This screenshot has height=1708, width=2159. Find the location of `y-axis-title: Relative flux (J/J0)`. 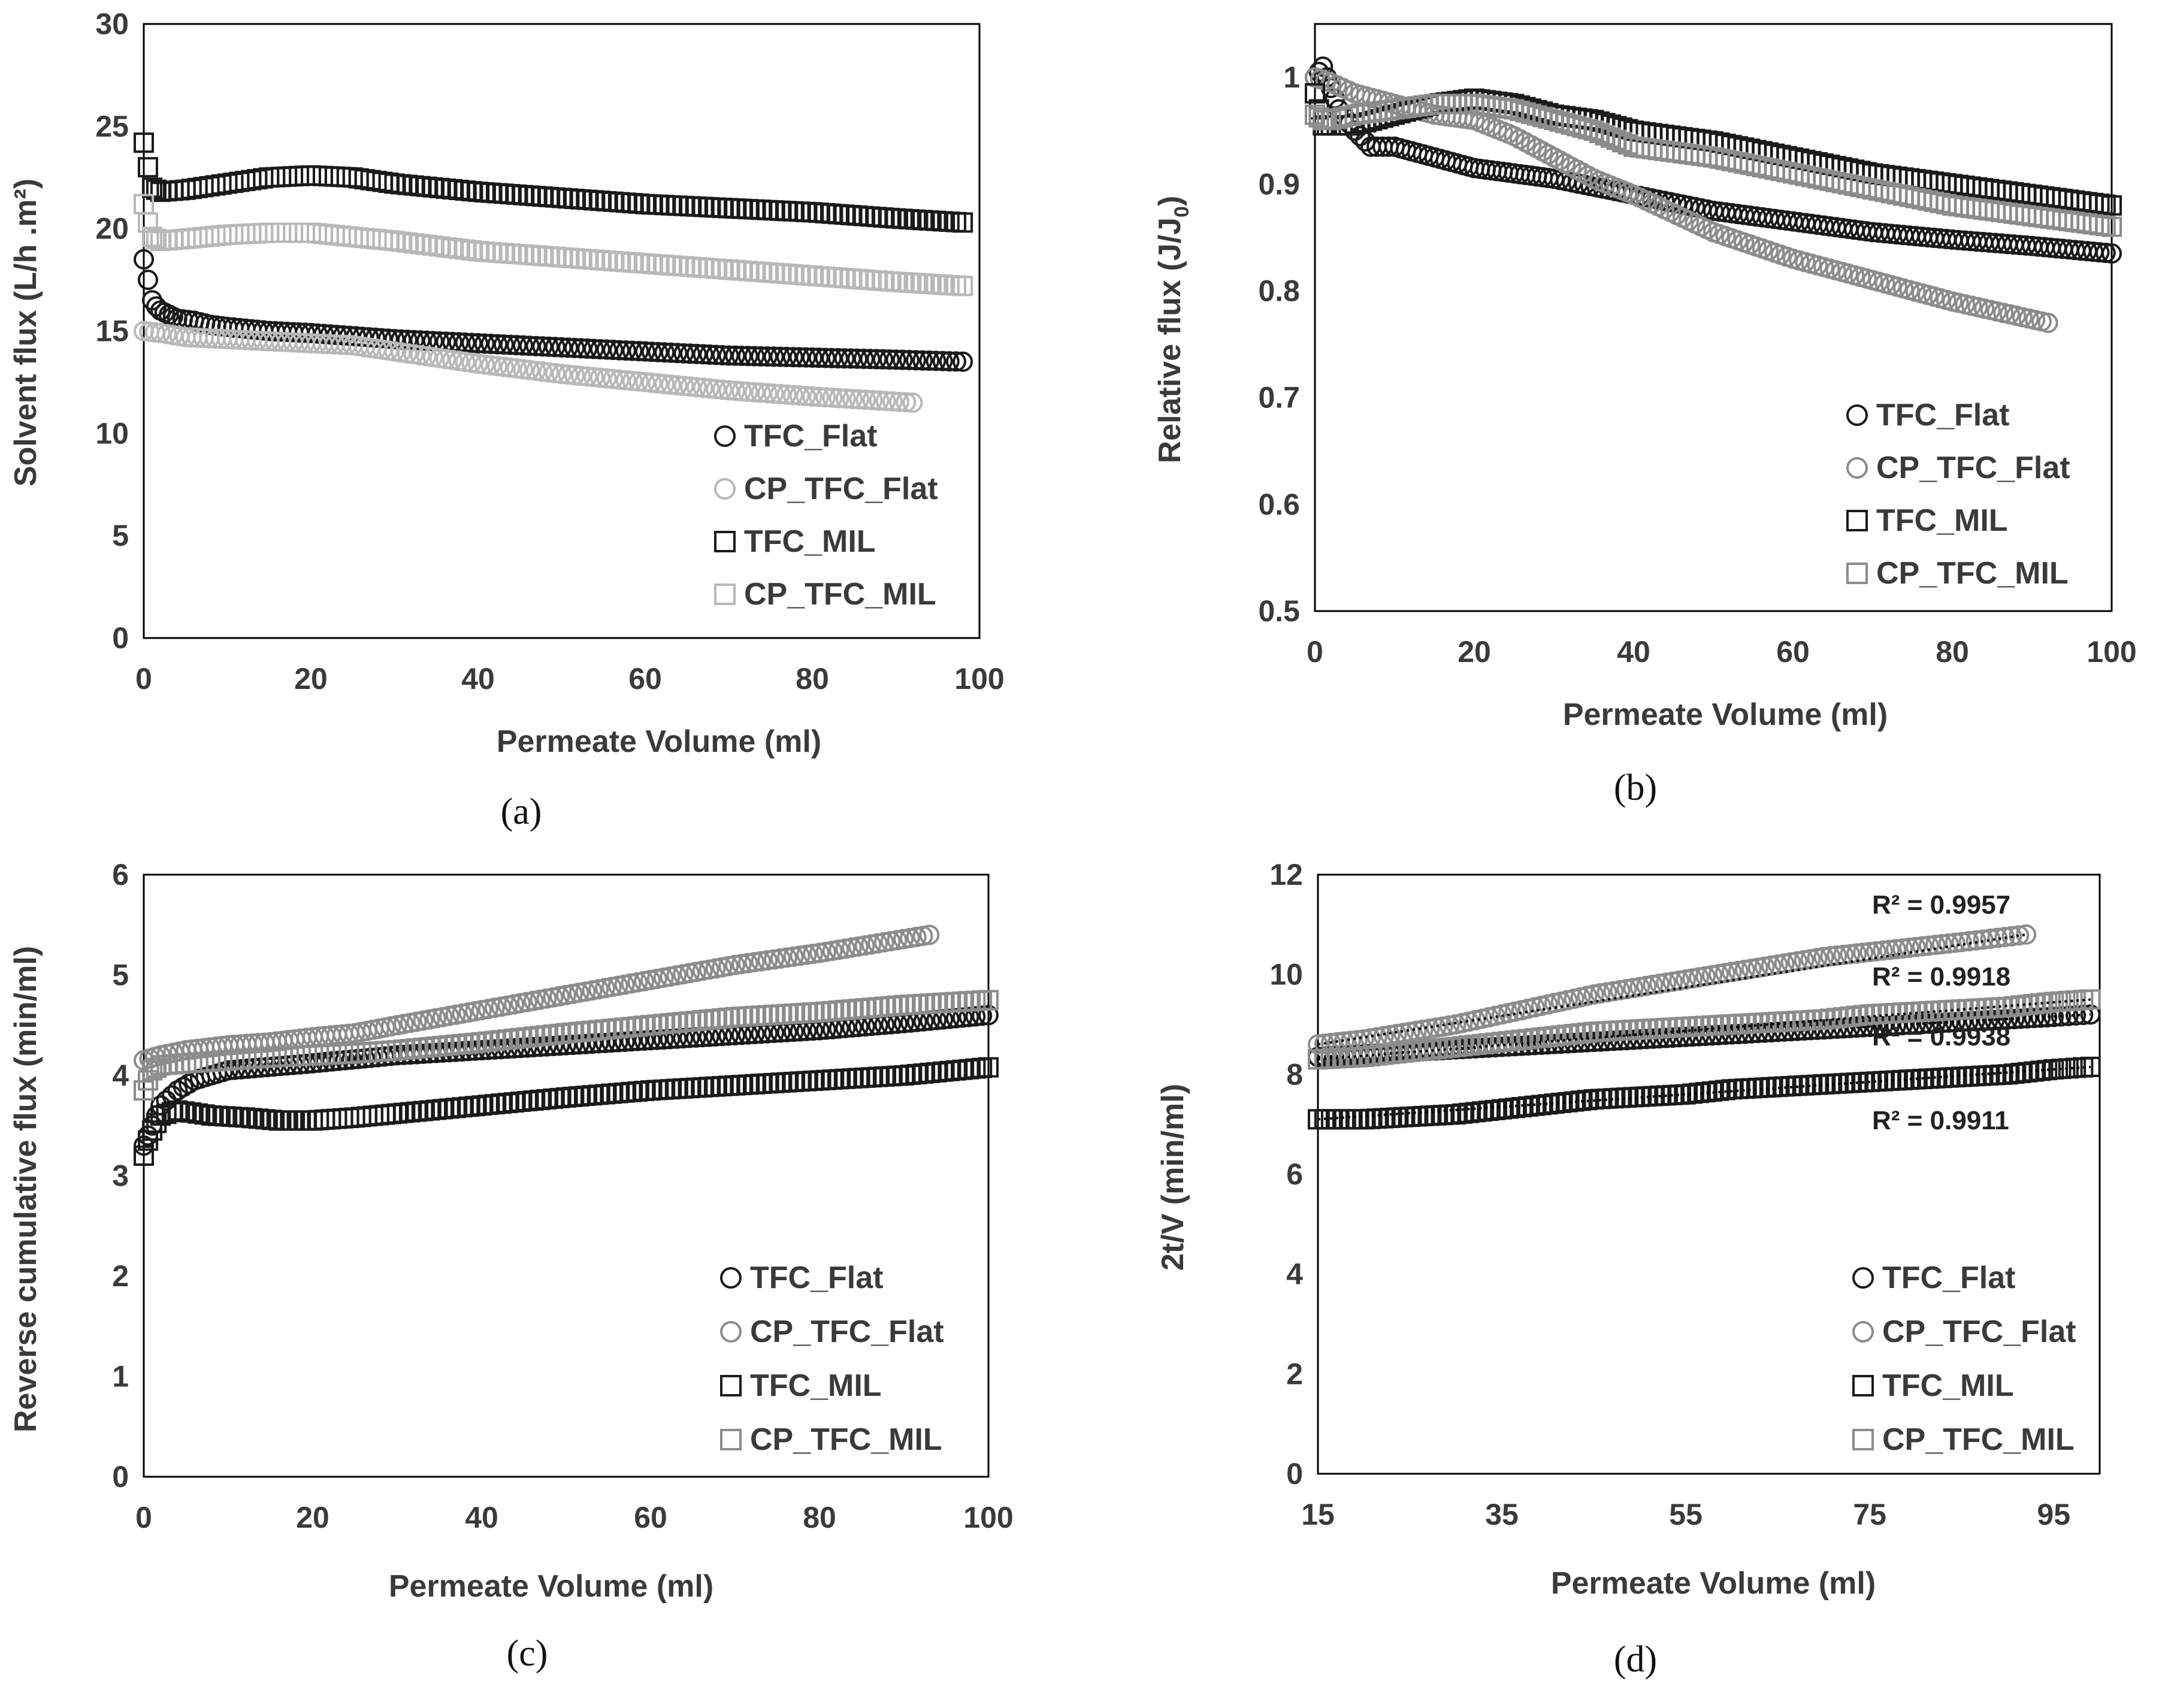

y-axis-title: Relative flux (J/J0) is located at coordinates (1173, 330).